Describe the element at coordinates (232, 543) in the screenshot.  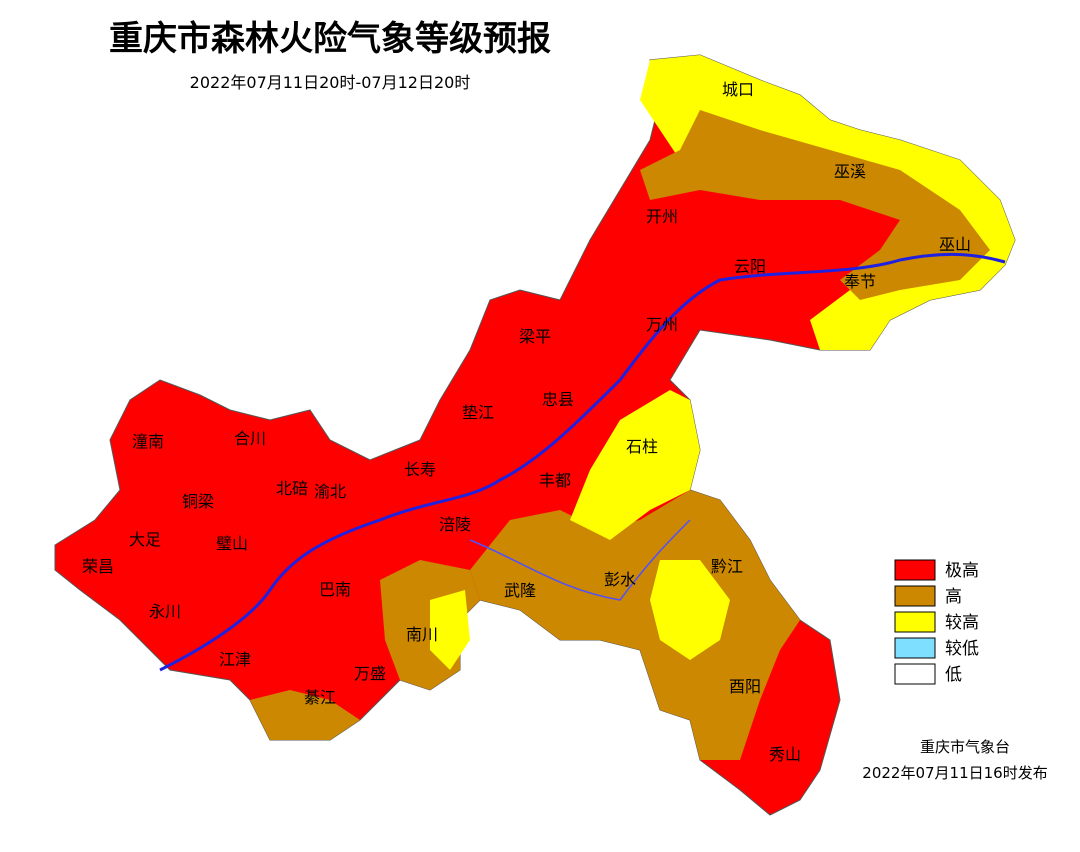
I see `district-label: 璧山` at that location.